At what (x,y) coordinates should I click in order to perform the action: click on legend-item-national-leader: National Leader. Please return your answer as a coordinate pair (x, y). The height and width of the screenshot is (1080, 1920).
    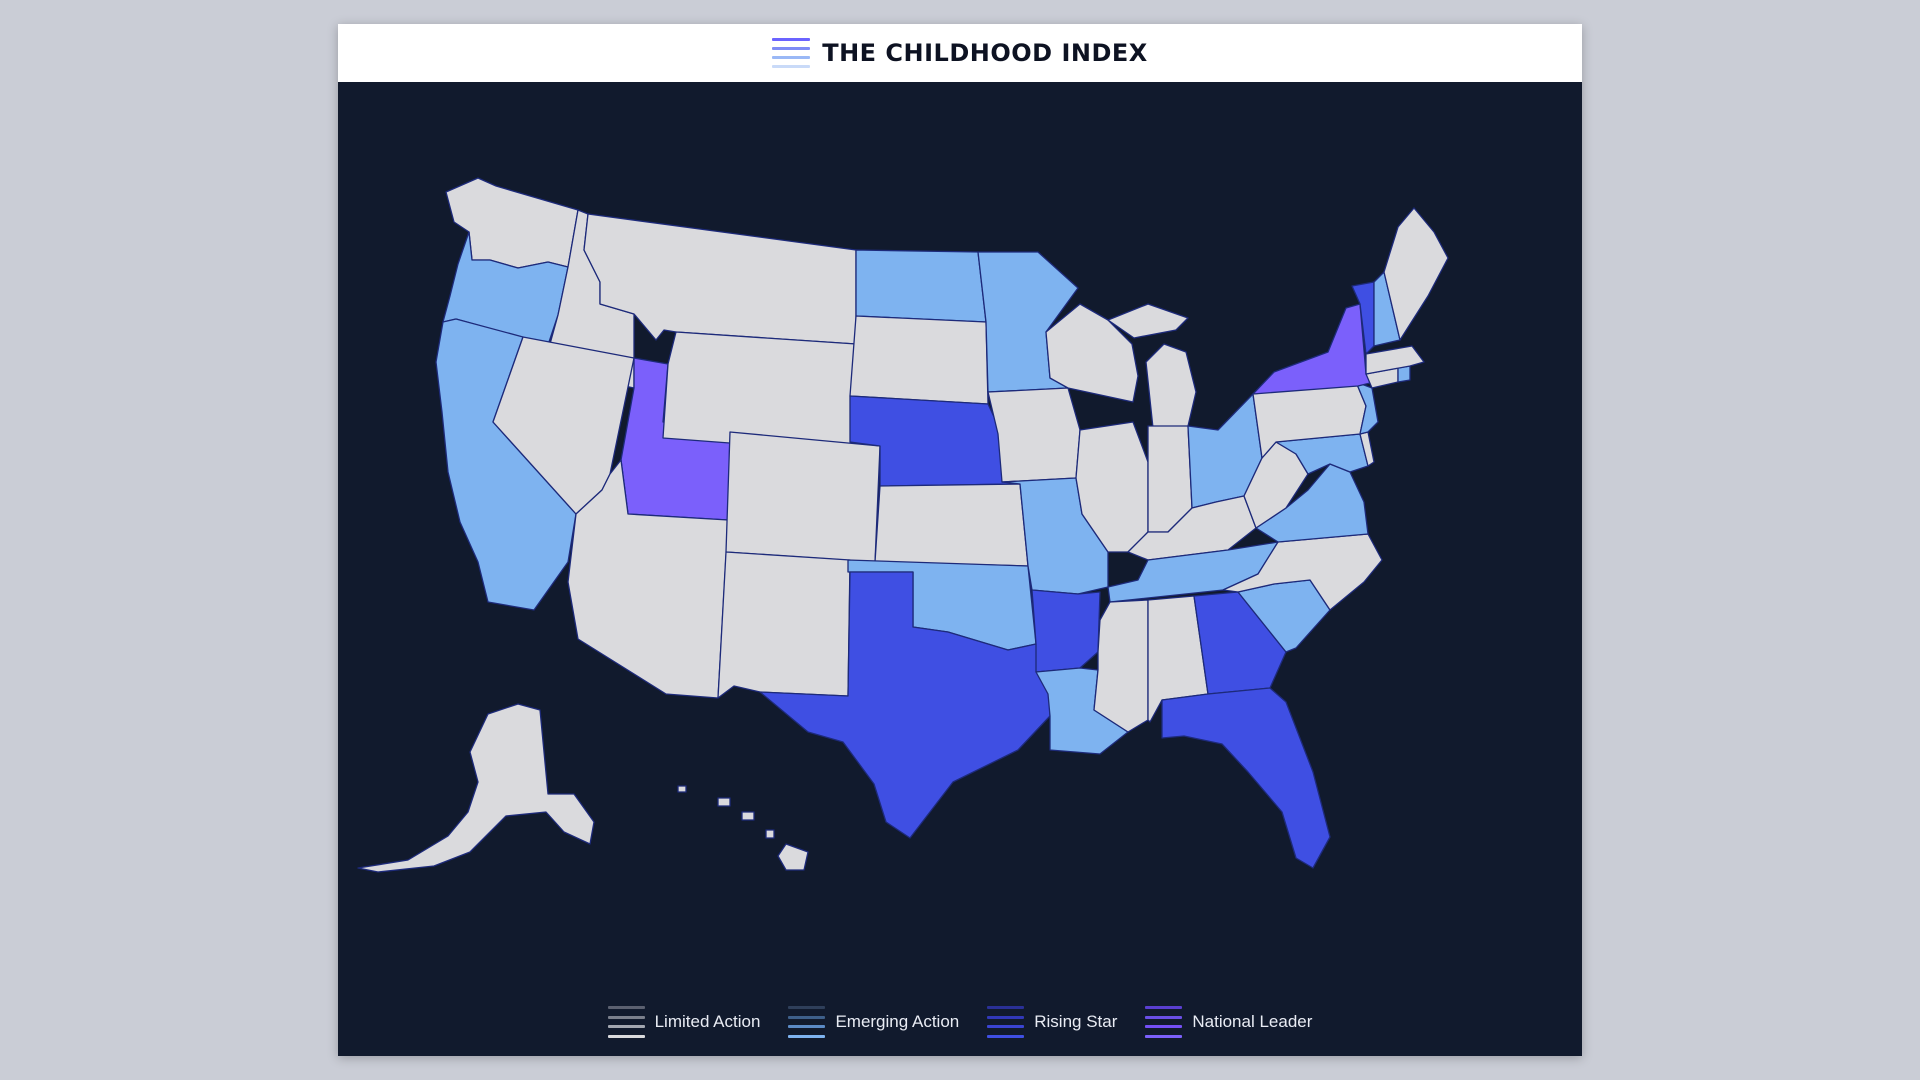
    Looking at the image, I should click on (1228, 1022).